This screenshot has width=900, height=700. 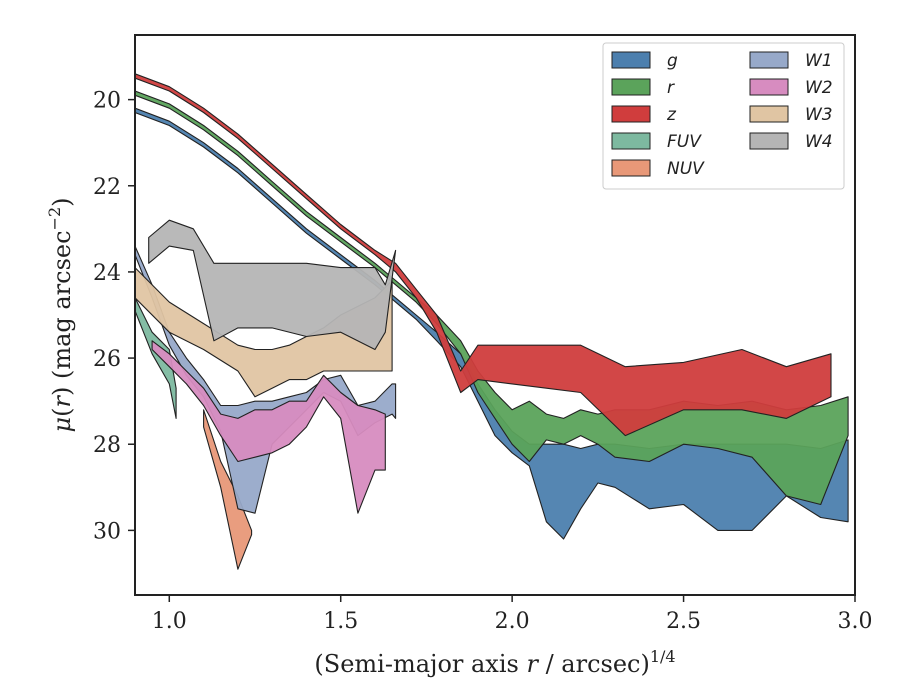 I want to click on legend-label-r: r, so click(x=671, y=88).